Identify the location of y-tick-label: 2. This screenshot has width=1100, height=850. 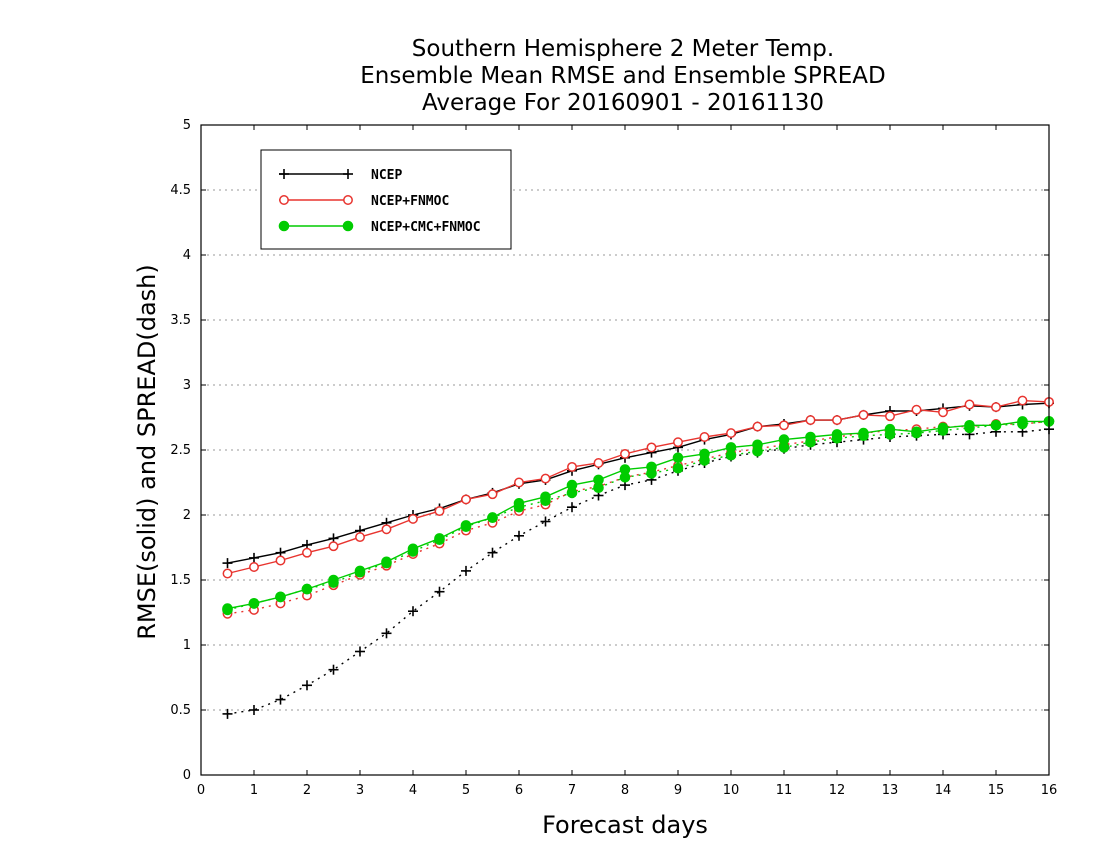
(187, 515).